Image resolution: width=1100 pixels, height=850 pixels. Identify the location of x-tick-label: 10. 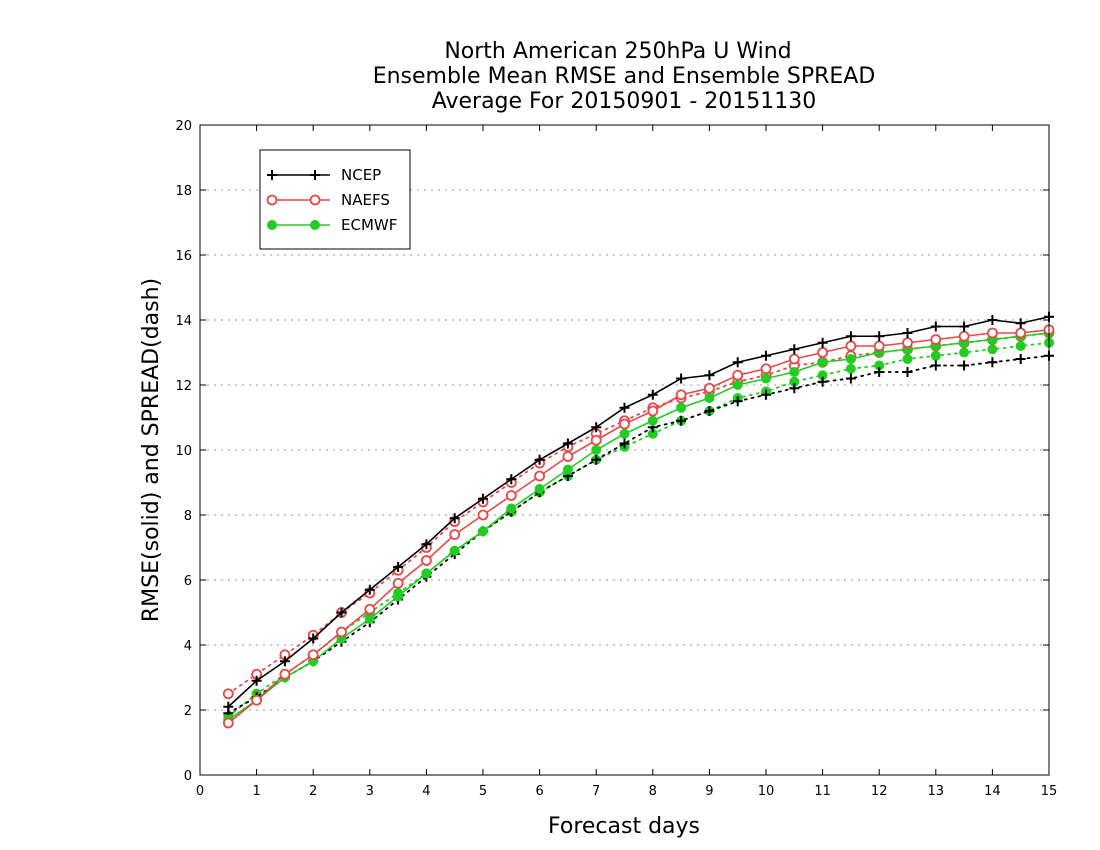
(766, 791).